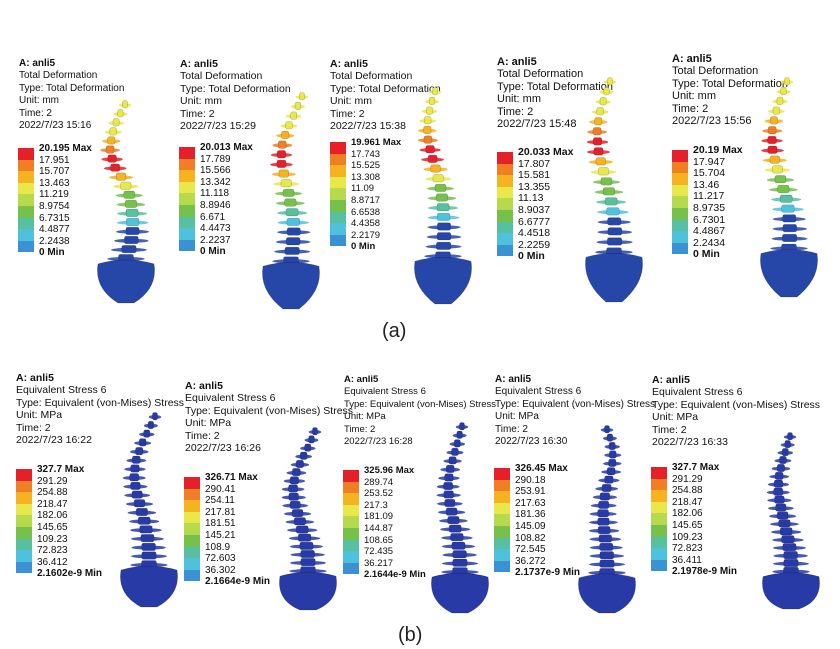  I want to click on legend-value: 17.947, so click(709, 161).